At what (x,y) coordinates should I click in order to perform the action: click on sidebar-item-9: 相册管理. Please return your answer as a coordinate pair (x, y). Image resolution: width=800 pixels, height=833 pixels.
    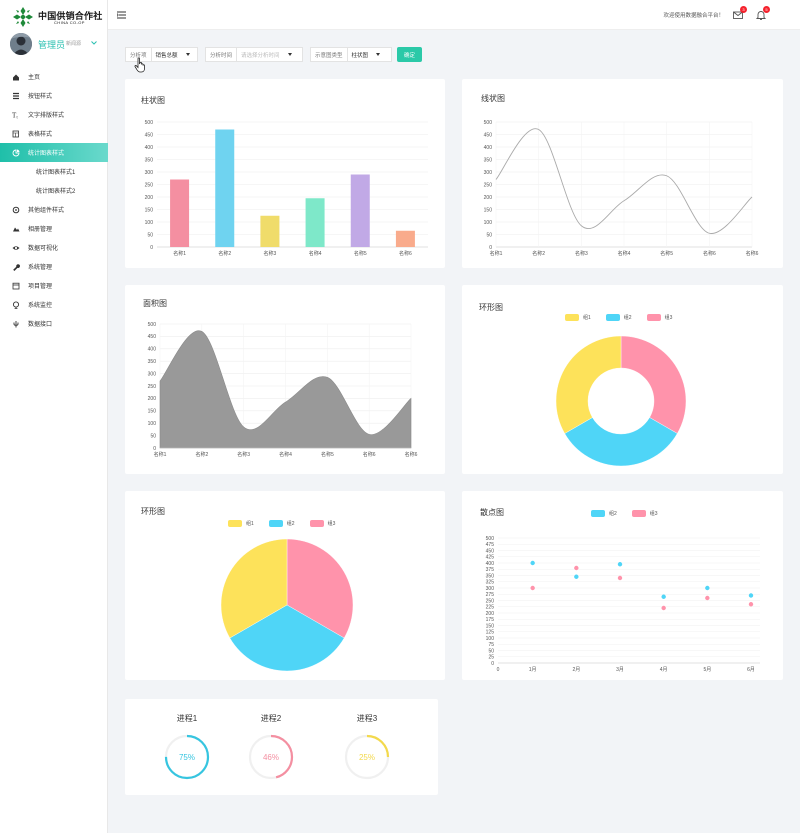
    Looking at the image, I should click on (54, 228).